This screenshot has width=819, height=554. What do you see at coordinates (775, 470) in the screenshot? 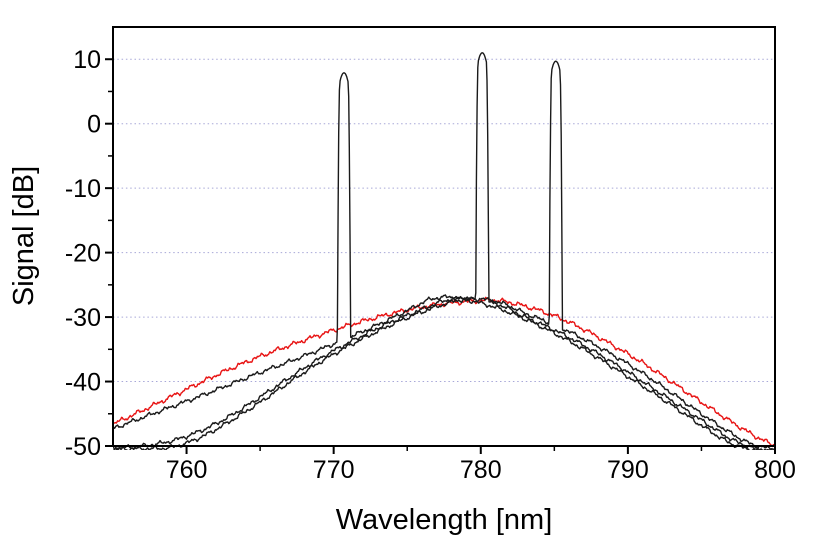
I see `x-tick-label: 800` at bounding box center [775, 470].